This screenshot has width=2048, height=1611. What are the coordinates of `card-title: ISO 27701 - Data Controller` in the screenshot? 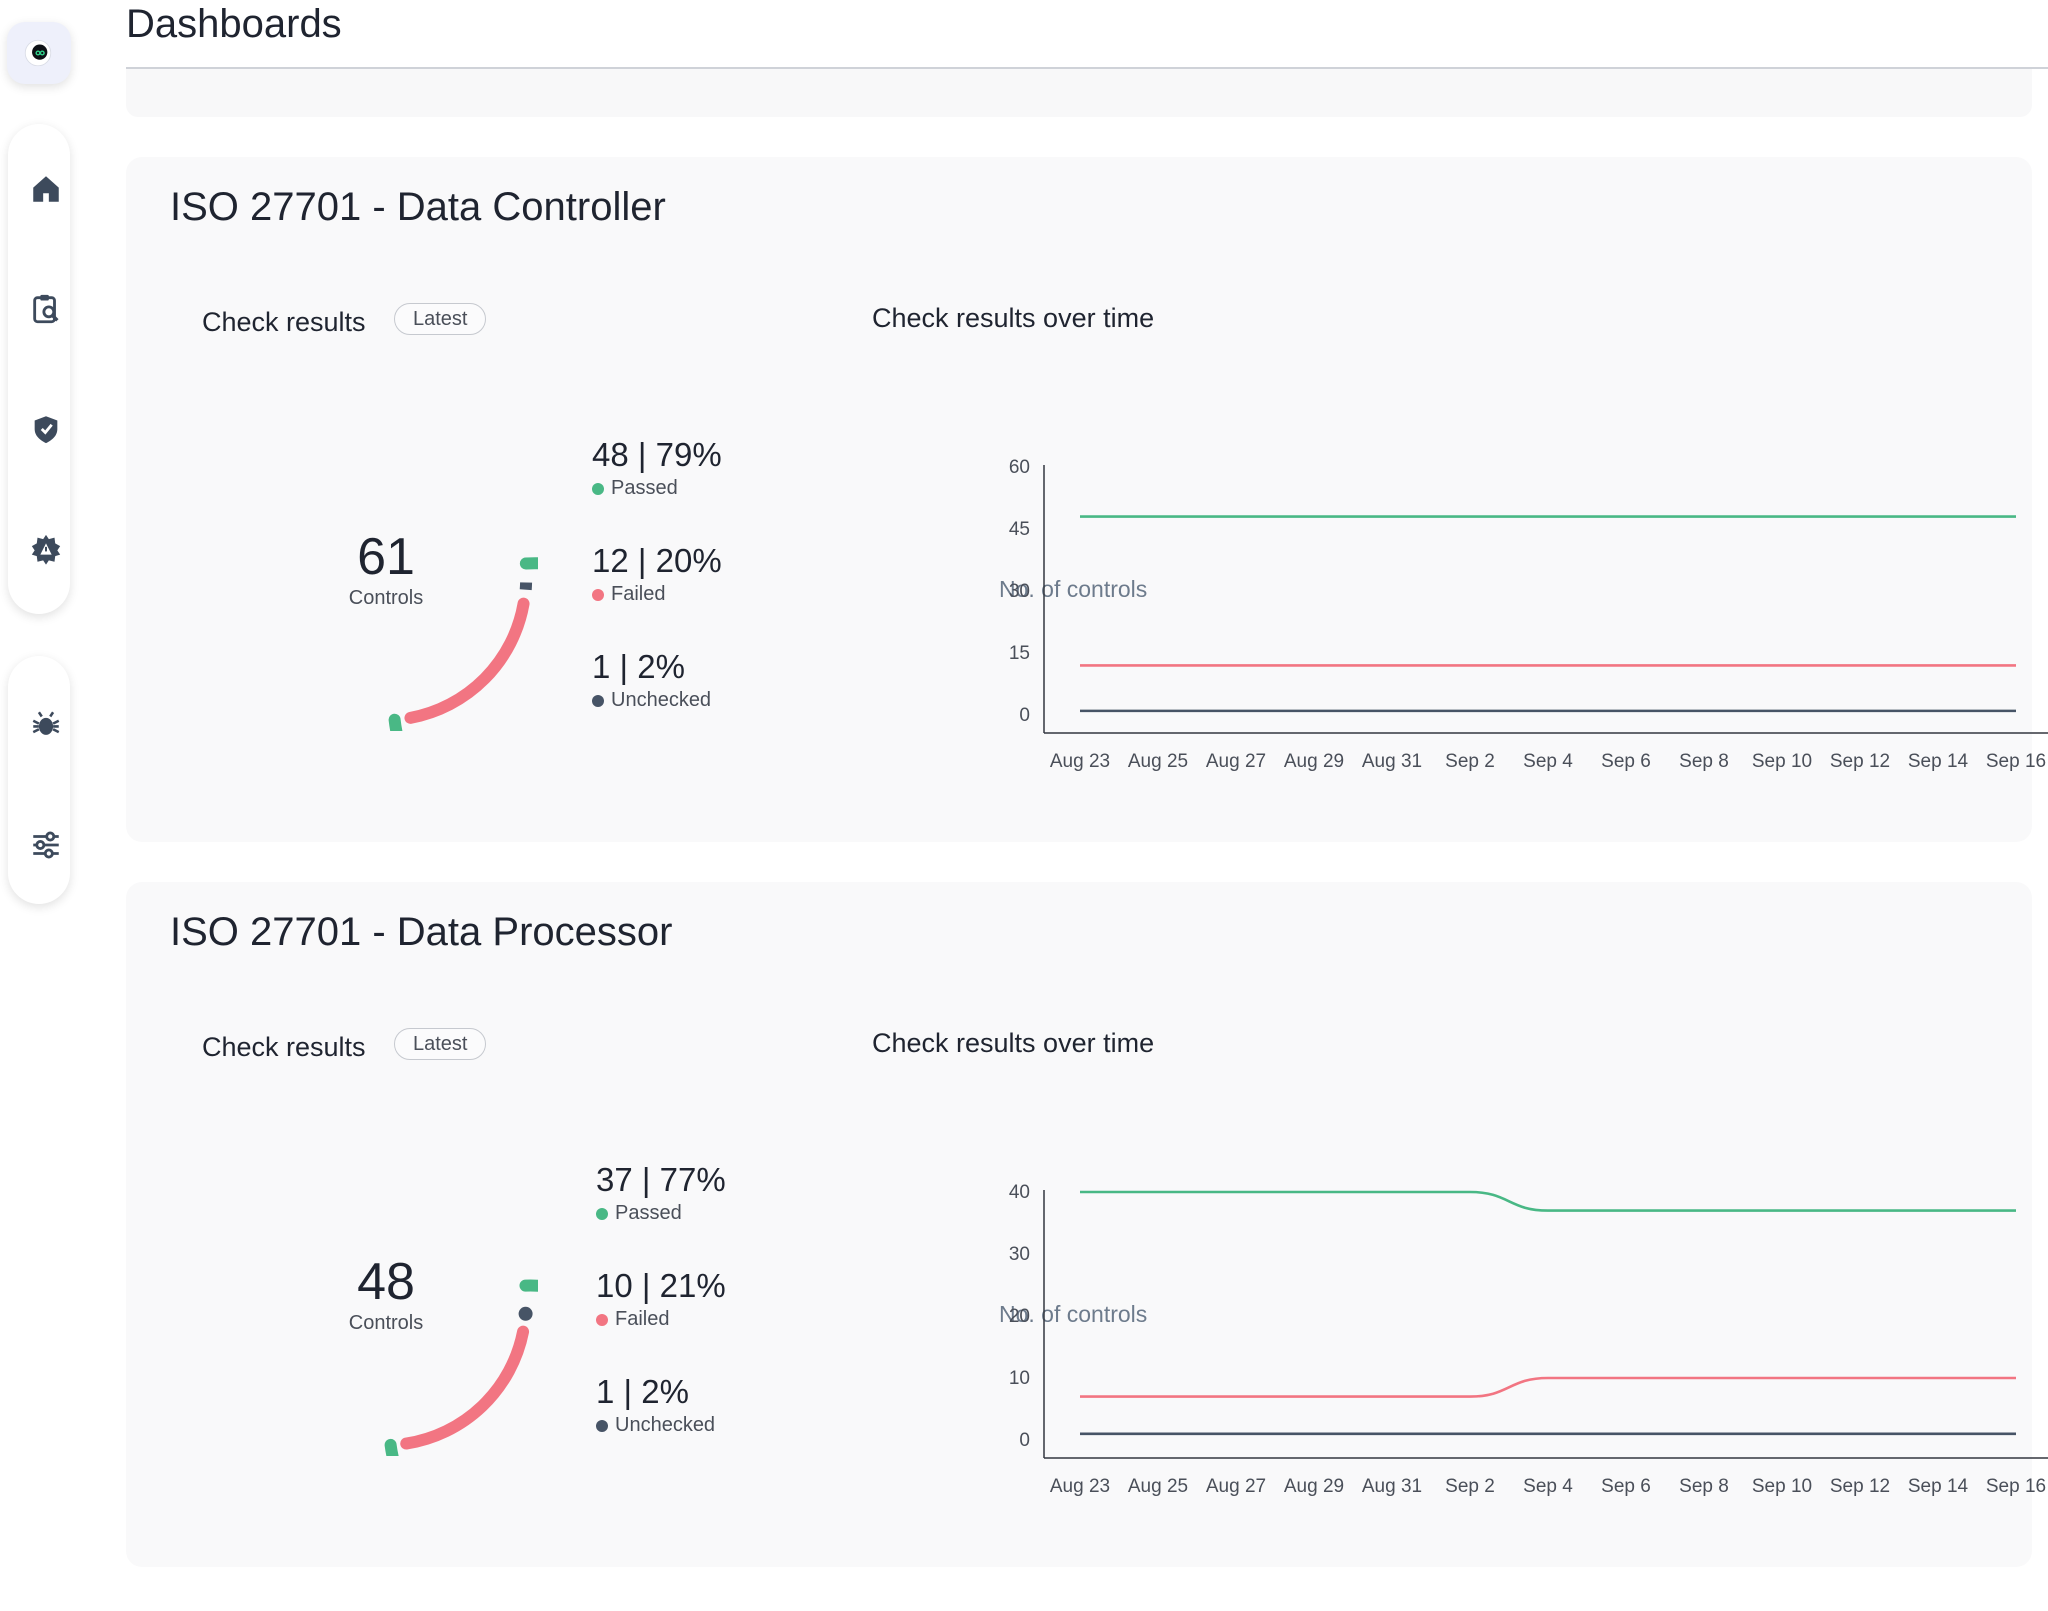 It's located at (418, 207).